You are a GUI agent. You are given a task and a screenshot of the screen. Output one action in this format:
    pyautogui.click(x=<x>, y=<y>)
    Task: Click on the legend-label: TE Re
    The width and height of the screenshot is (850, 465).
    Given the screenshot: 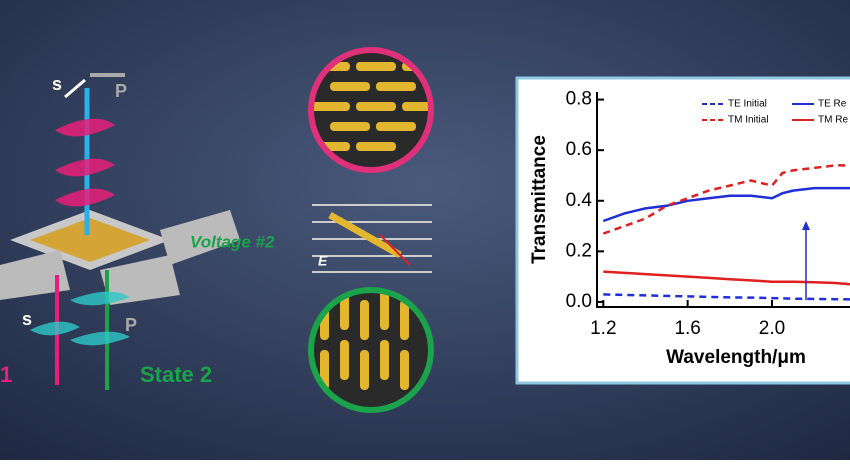 What is the action you would take?
    pyautogui.click(x=832, y=104)
    